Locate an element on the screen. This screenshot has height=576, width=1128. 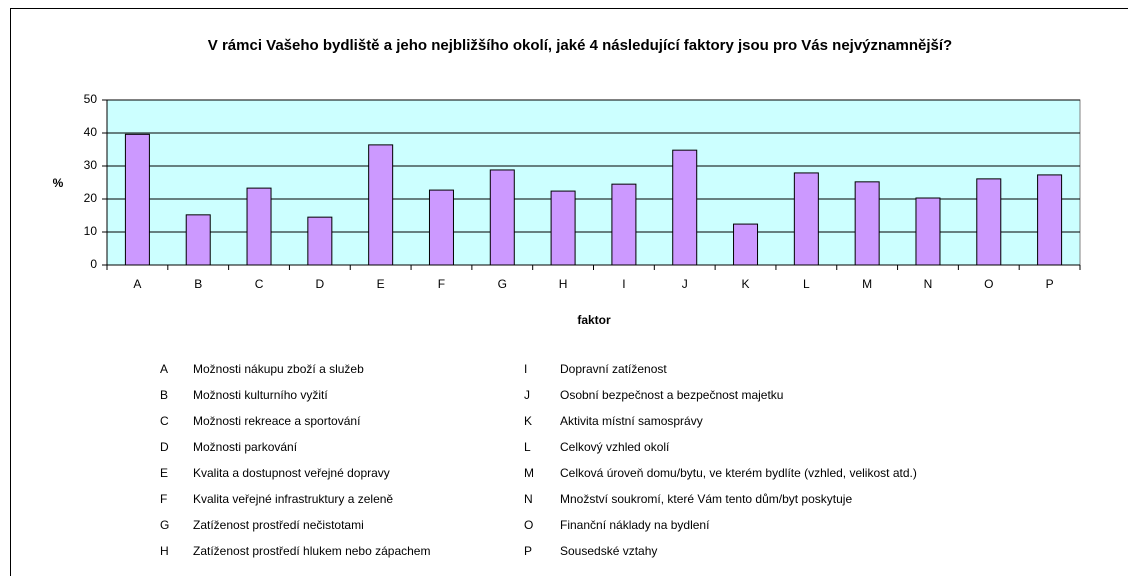
legend-code: G is located at coordinates (164, 525).